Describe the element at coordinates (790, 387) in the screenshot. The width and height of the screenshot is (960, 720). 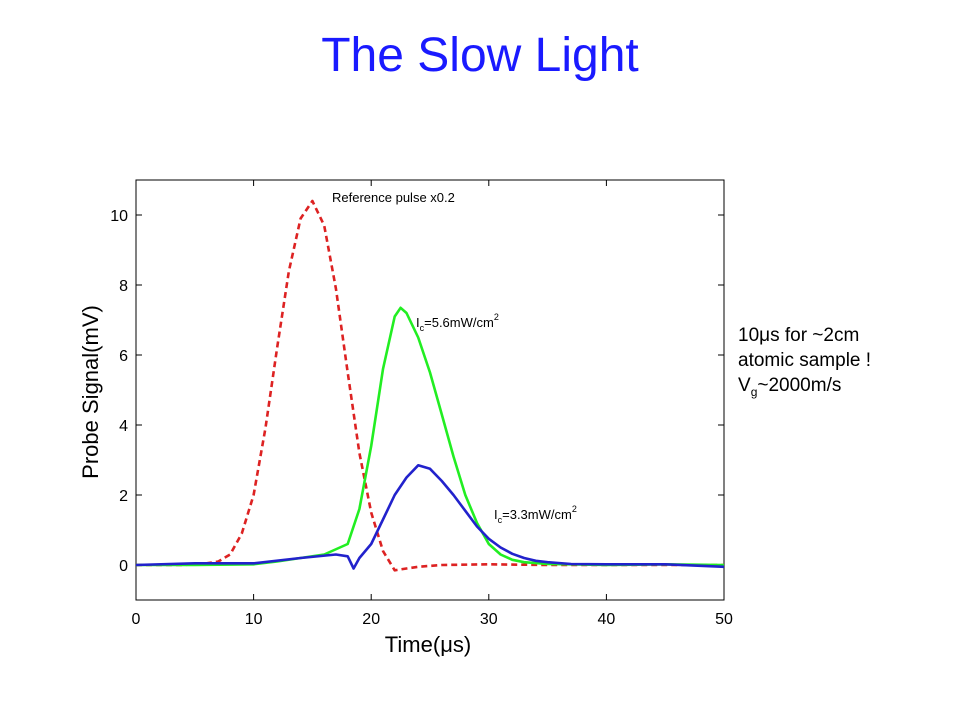
I see `note-line-3: Vg~2000m/s` at that location.